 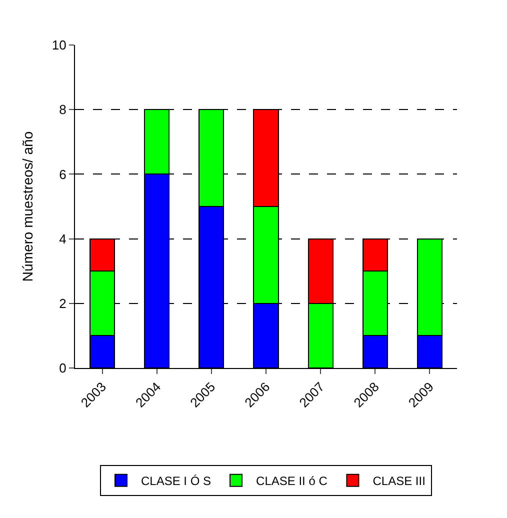 What do you see at coordinates (28, 206) in the screenshot?
I see `y-axis-title: Número muestreos/ año` at bounding box center [28, 206].